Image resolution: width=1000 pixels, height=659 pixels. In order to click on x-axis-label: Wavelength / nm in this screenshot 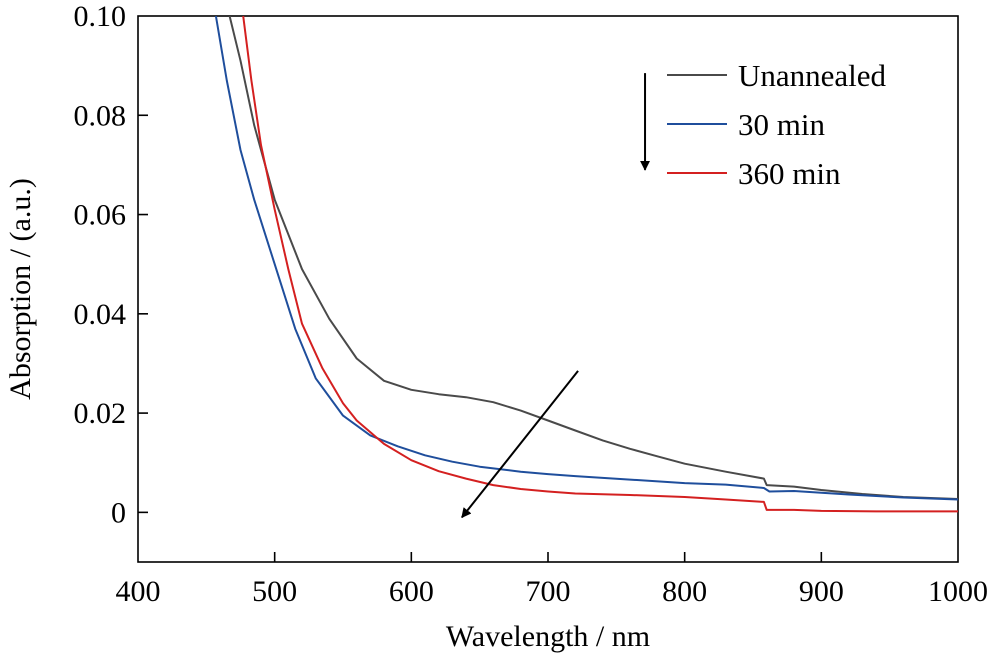, I will do `click(548, 636)`.